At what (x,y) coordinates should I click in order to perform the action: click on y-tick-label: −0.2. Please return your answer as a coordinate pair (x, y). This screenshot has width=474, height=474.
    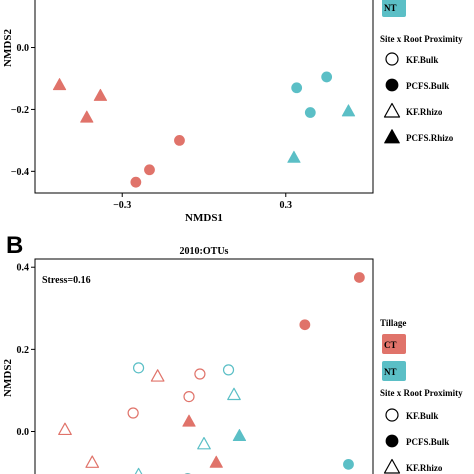
    Looking at the image, I should click on (20, 110).